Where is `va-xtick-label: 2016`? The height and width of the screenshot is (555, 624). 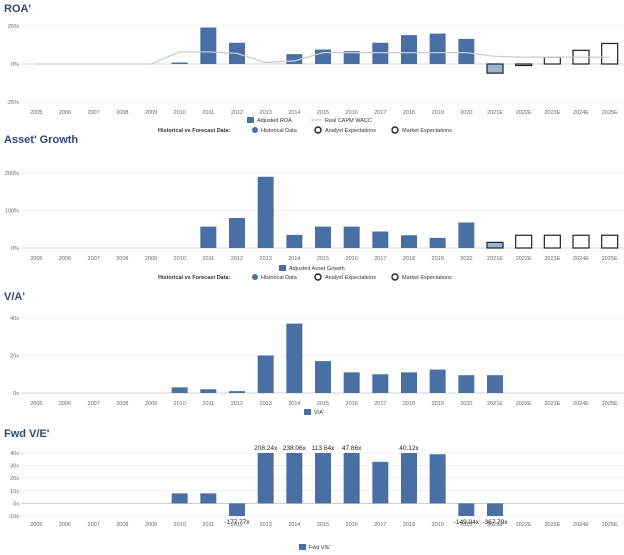 va-xtick-label: 2016 is located at coordinates (352, 404).